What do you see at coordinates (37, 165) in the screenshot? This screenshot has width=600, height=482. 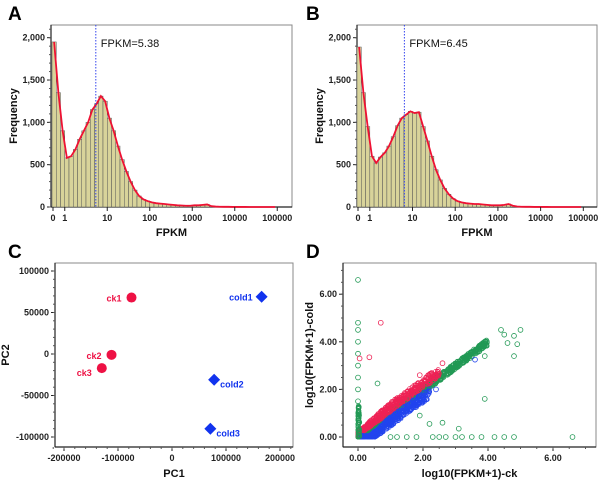 I see `y-tick-label: 500` at bounding box center [37, 165].